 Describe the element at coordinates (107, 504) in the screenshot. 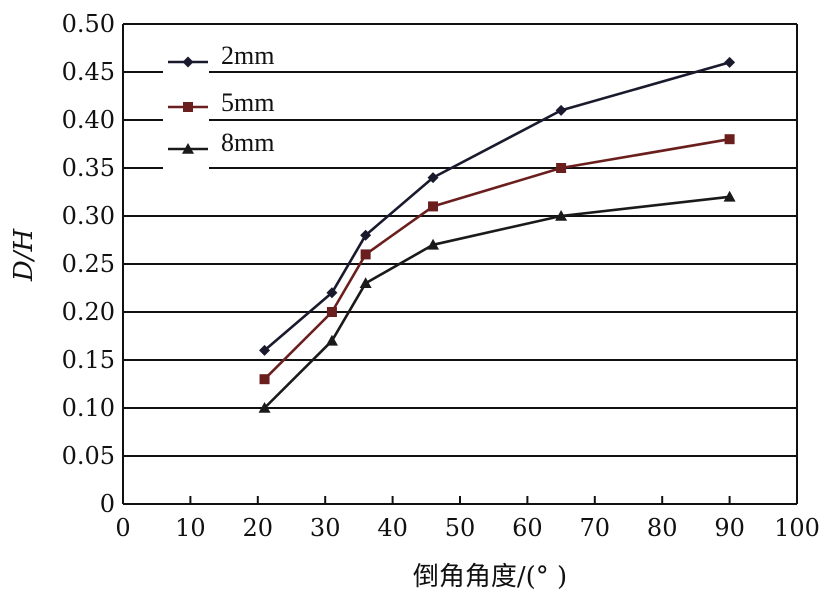

I see `y-tick-label-0: 0` at that location.